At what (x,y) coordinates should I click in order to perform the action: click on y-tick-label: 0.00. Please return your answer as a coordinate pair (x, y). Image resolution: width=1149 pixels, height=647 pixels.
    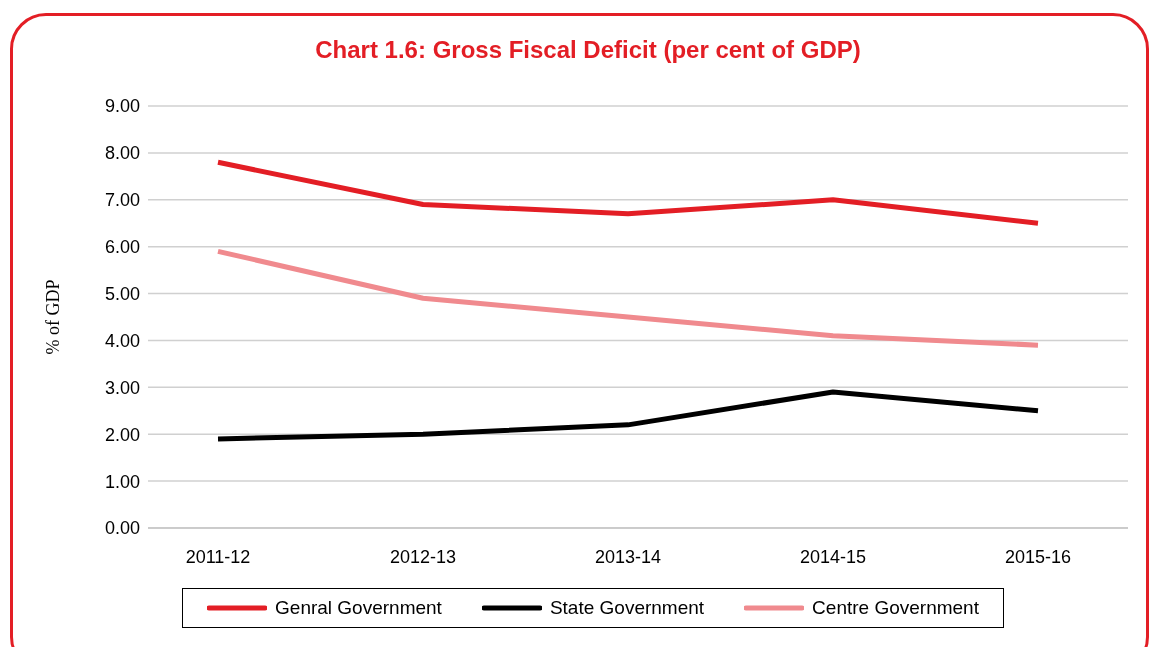
    Looking at the image, I should click on (122, 528).